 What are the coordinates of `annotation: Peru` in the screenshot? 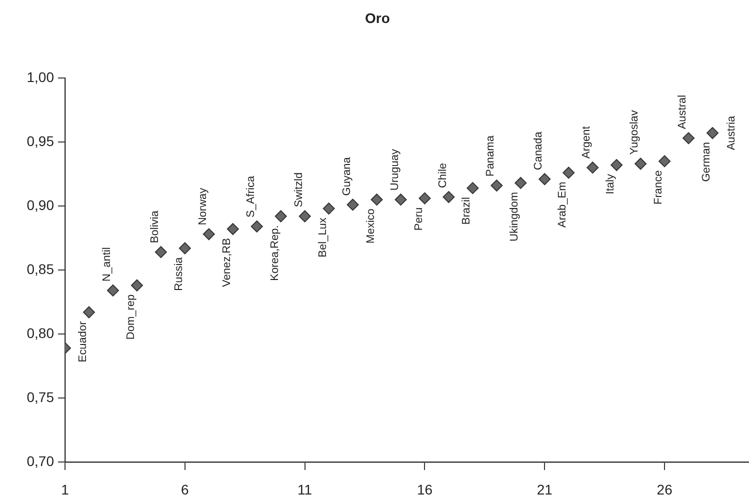 It's located at (418, 219).